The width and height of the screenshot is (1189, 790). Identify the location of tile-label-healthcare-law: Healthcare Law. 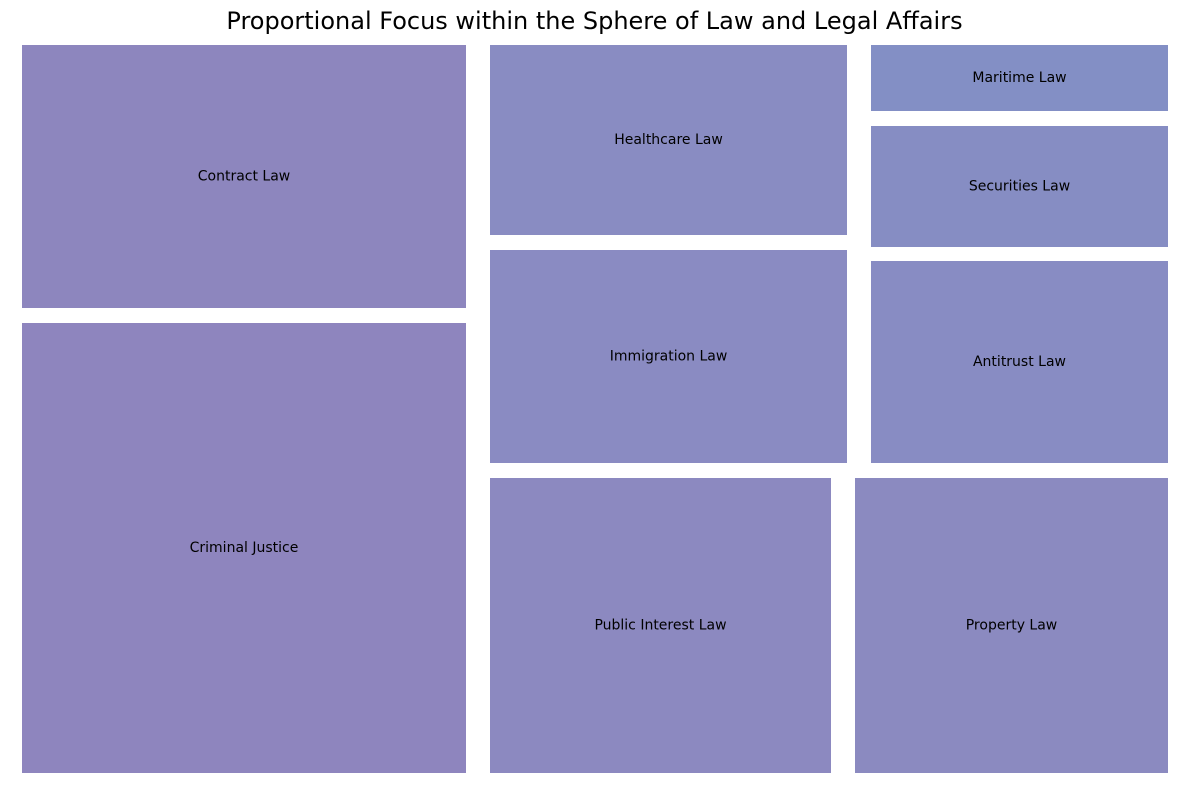
(668, 140).